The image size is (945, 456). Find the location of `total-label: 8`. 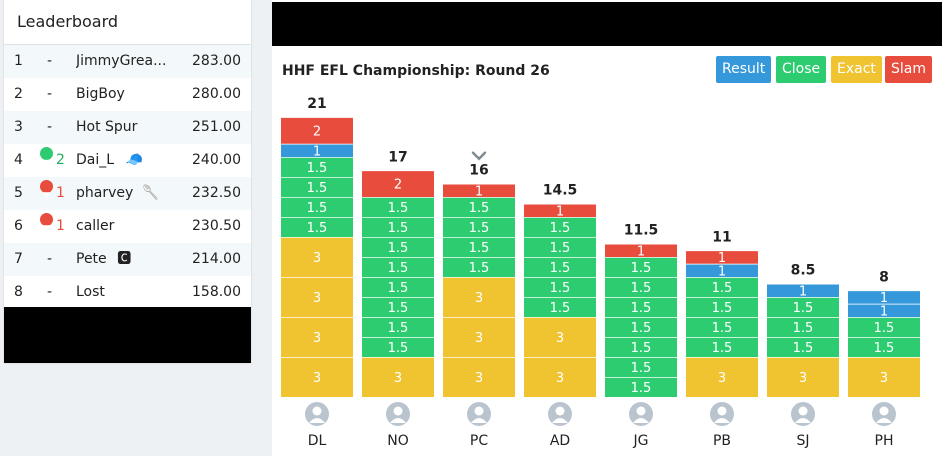

total-label: 8 is located at coordinates (884, 277).